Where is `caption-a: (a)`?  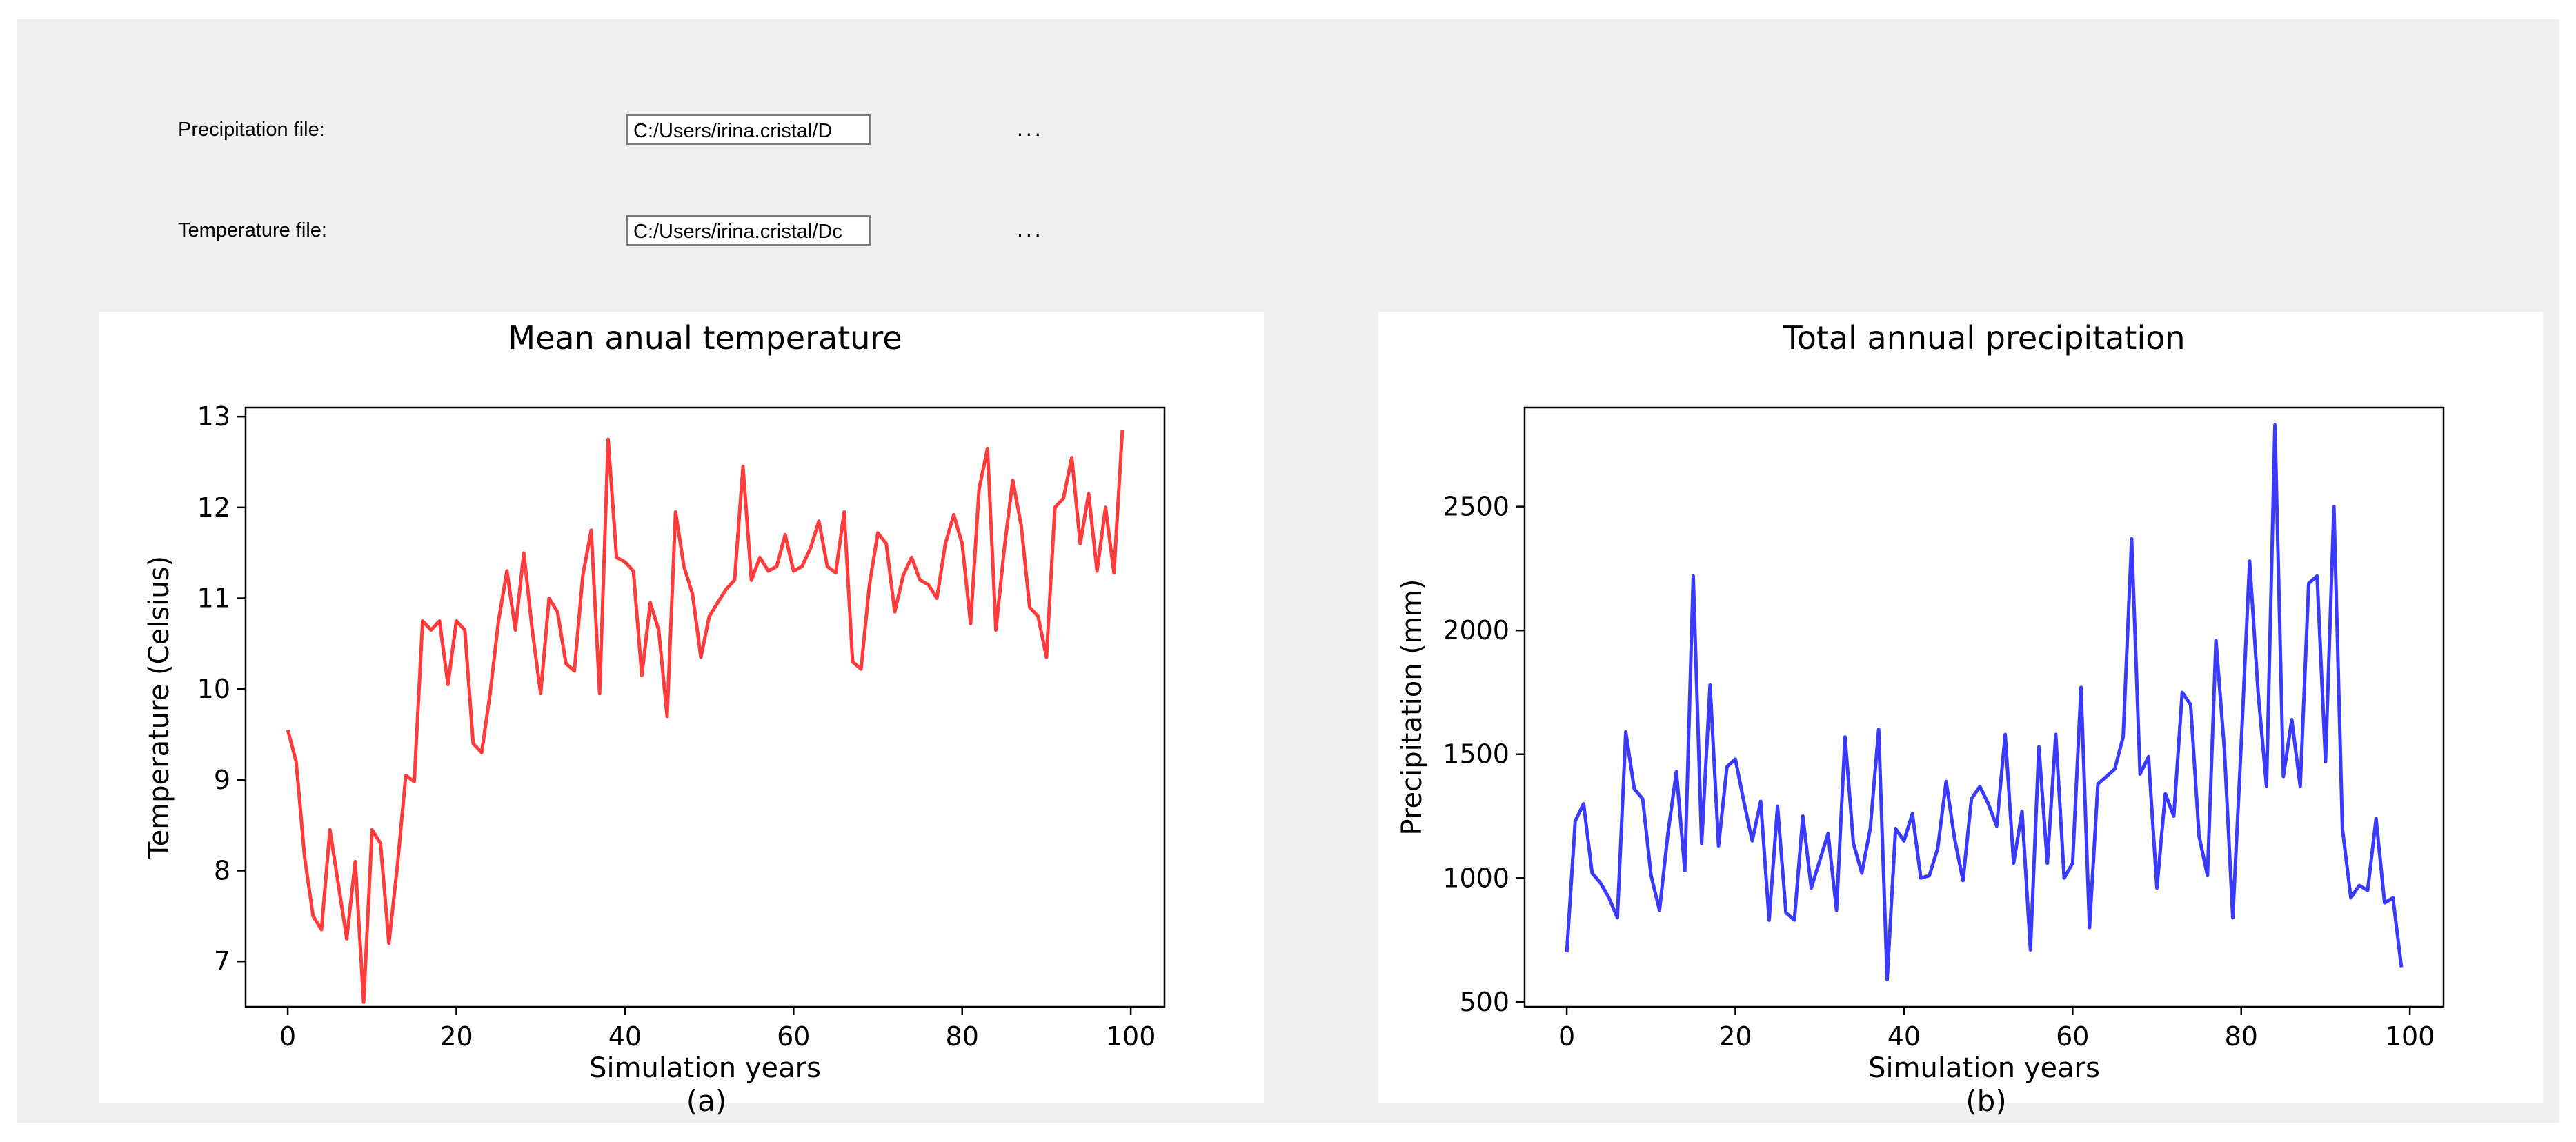 caption-a: (a) is located at coordinates (706, 1101).